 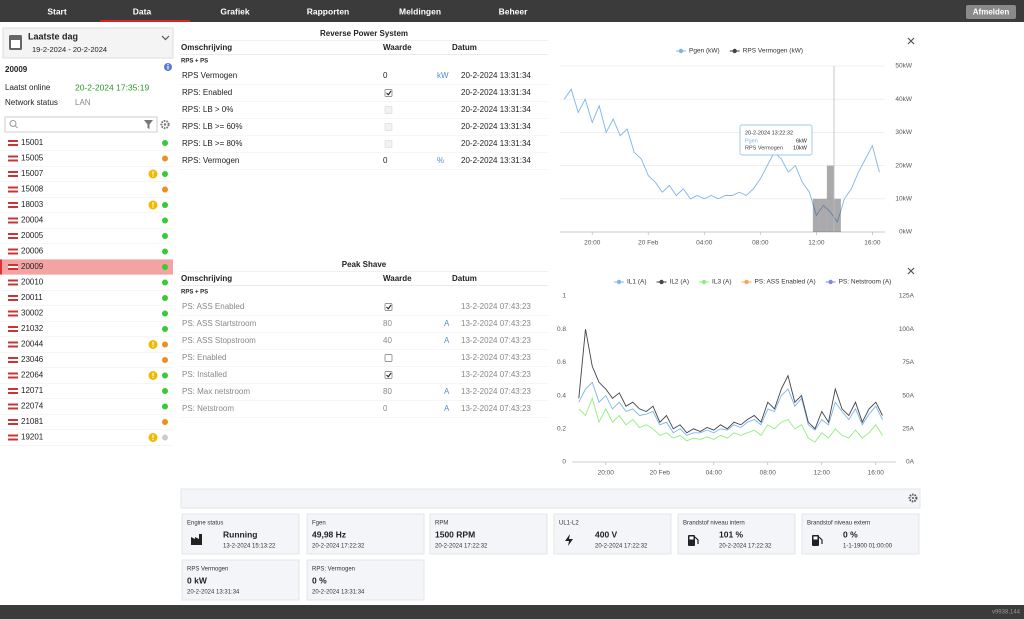 What do you see at coordinates (32, 390) in the screenshot?
I see `unit-name: 12071` at bounding box center [32, 390].